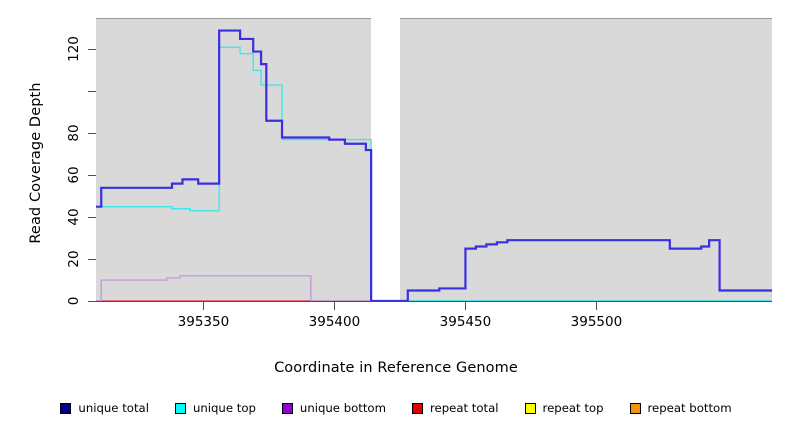 The image size is (792, 432). I want to click on legend-item-unique-total: unique total, so click(104, 408).